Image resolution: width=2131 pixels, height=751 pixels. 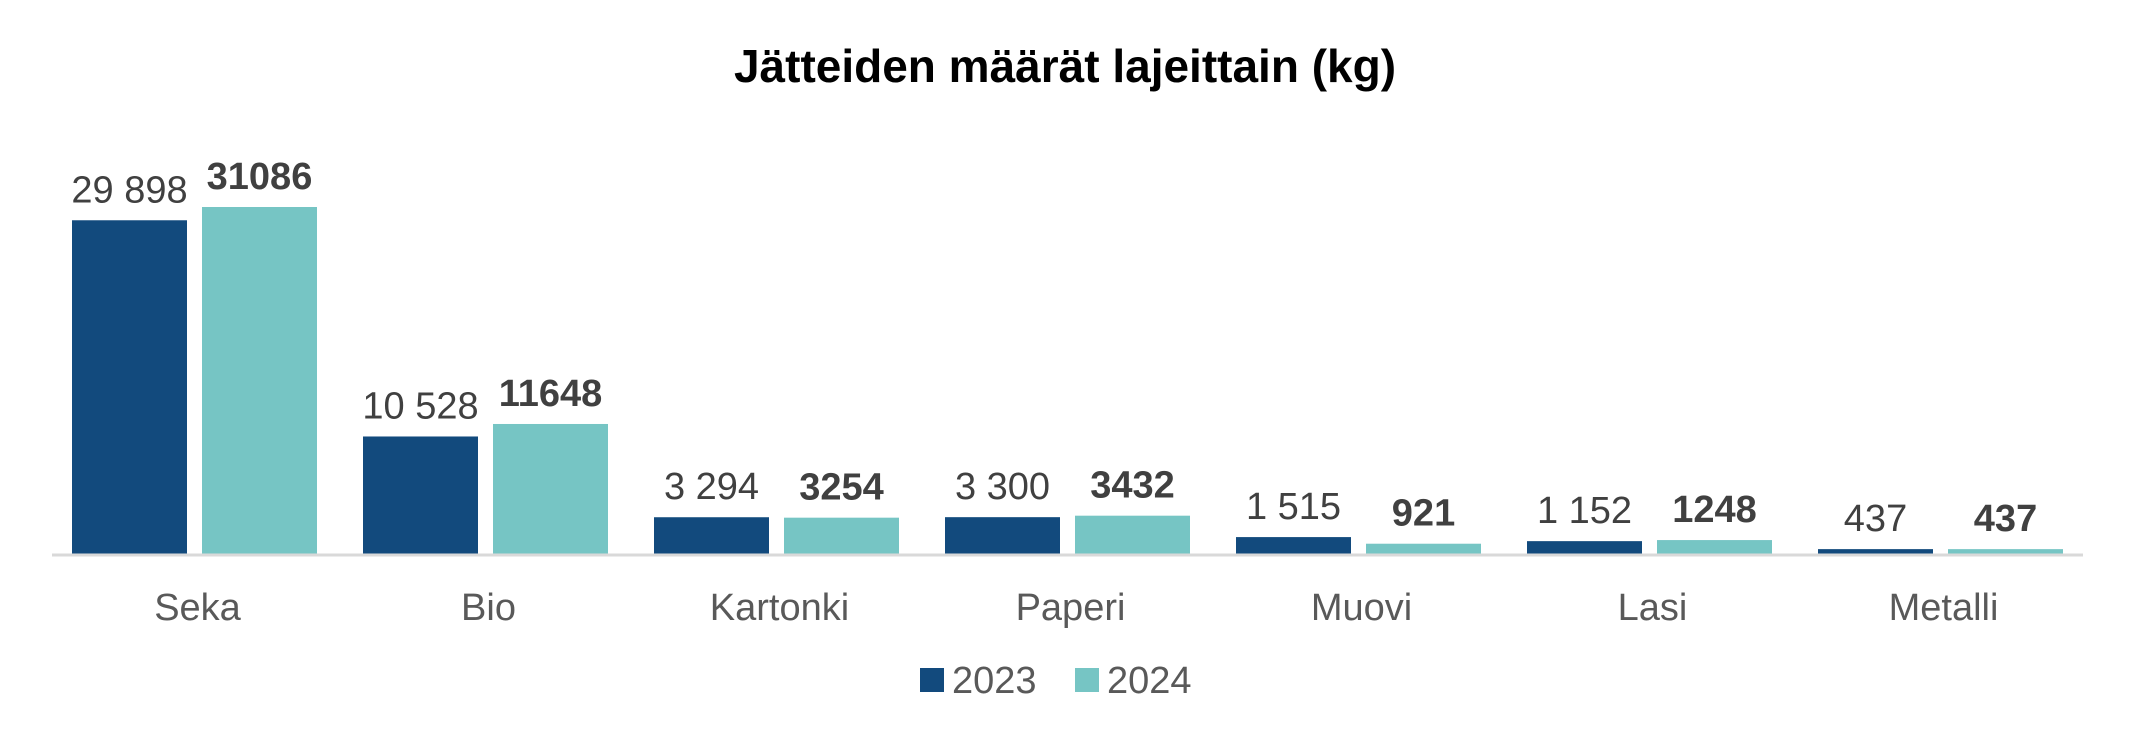 What do you see at coordinates (1714, 510) in the screenshot?
I see `data-label-lasi-2024: 1248` at bounding box center [1714, 510].